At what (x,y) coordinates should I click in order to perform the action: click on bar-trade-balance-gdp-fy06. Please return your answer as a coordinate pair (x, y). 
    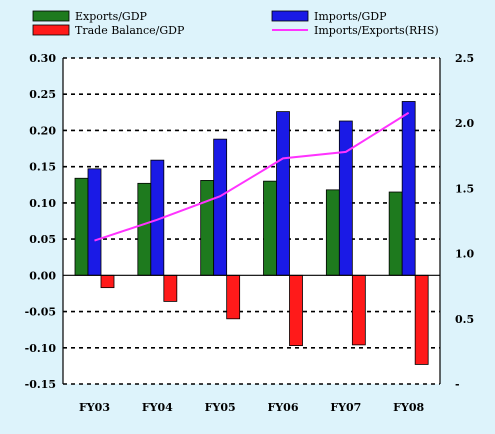
    Looking at the image, I should click on (296, 310).